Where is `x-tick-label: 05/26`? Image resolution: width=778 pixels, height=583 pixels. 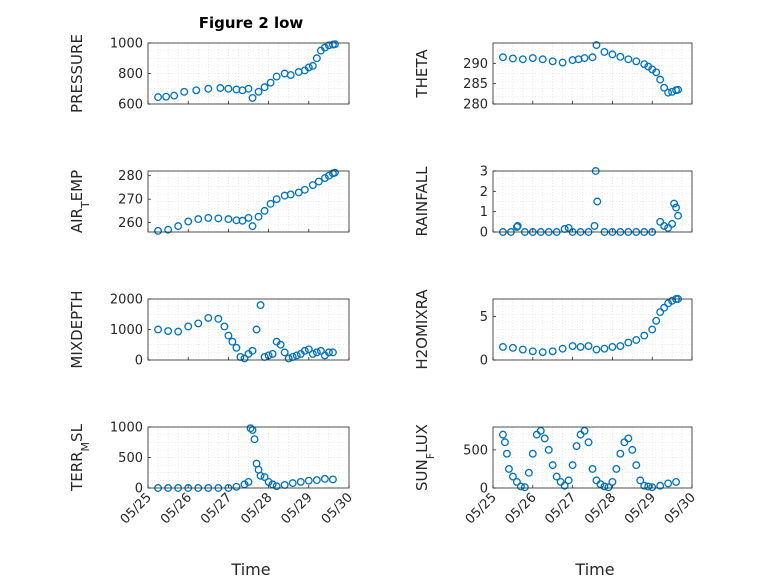 x-tick-label: 05/26 is located at coordinates (521, 508).